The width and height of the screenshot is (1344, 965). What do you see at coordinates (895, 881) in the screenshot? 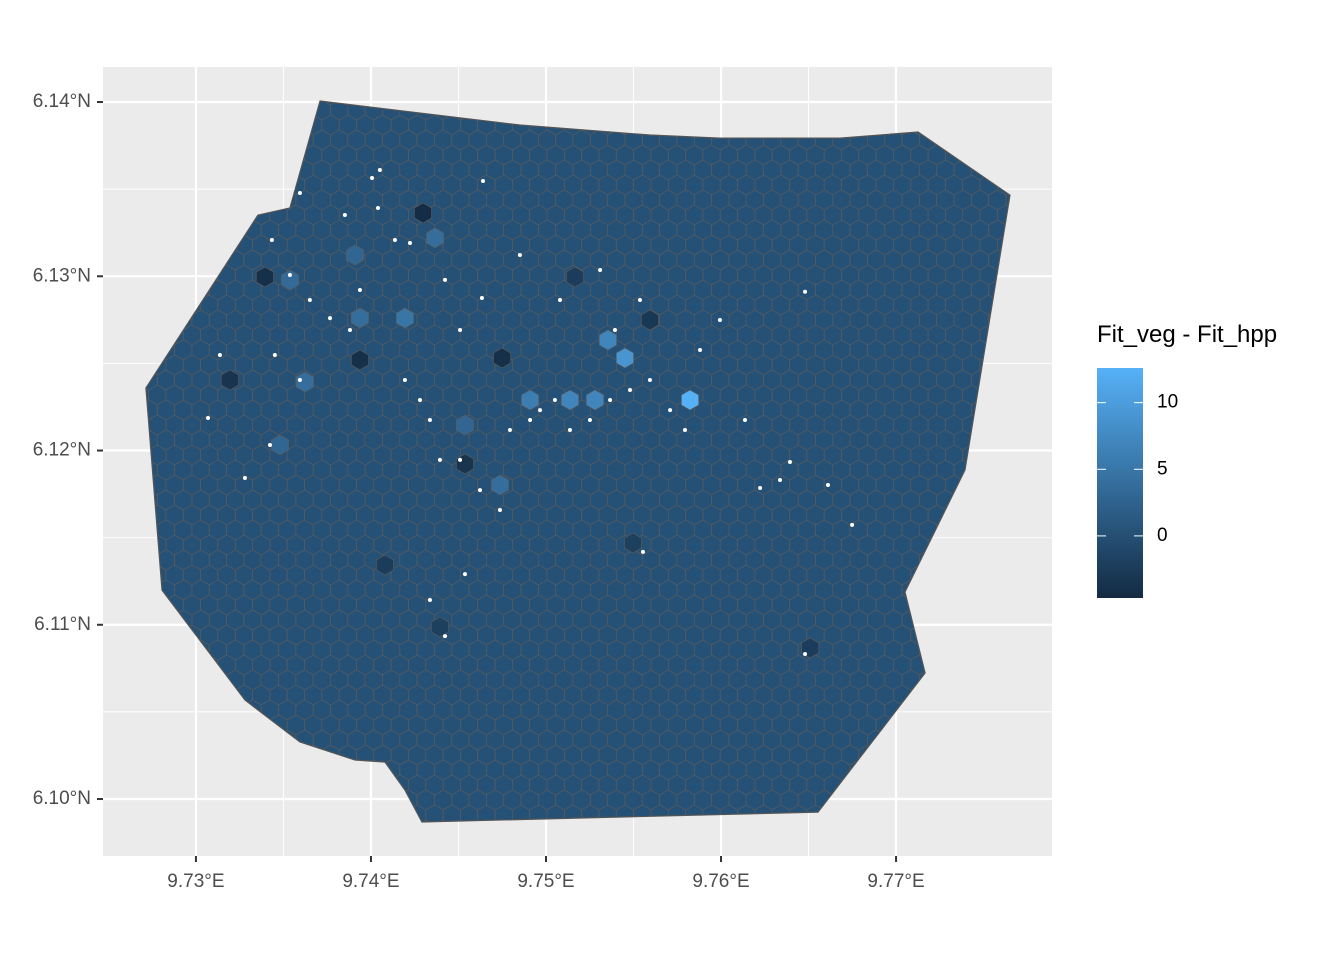
I see `x-tick-label: 9.77°E` at bounding box center [895, 881].